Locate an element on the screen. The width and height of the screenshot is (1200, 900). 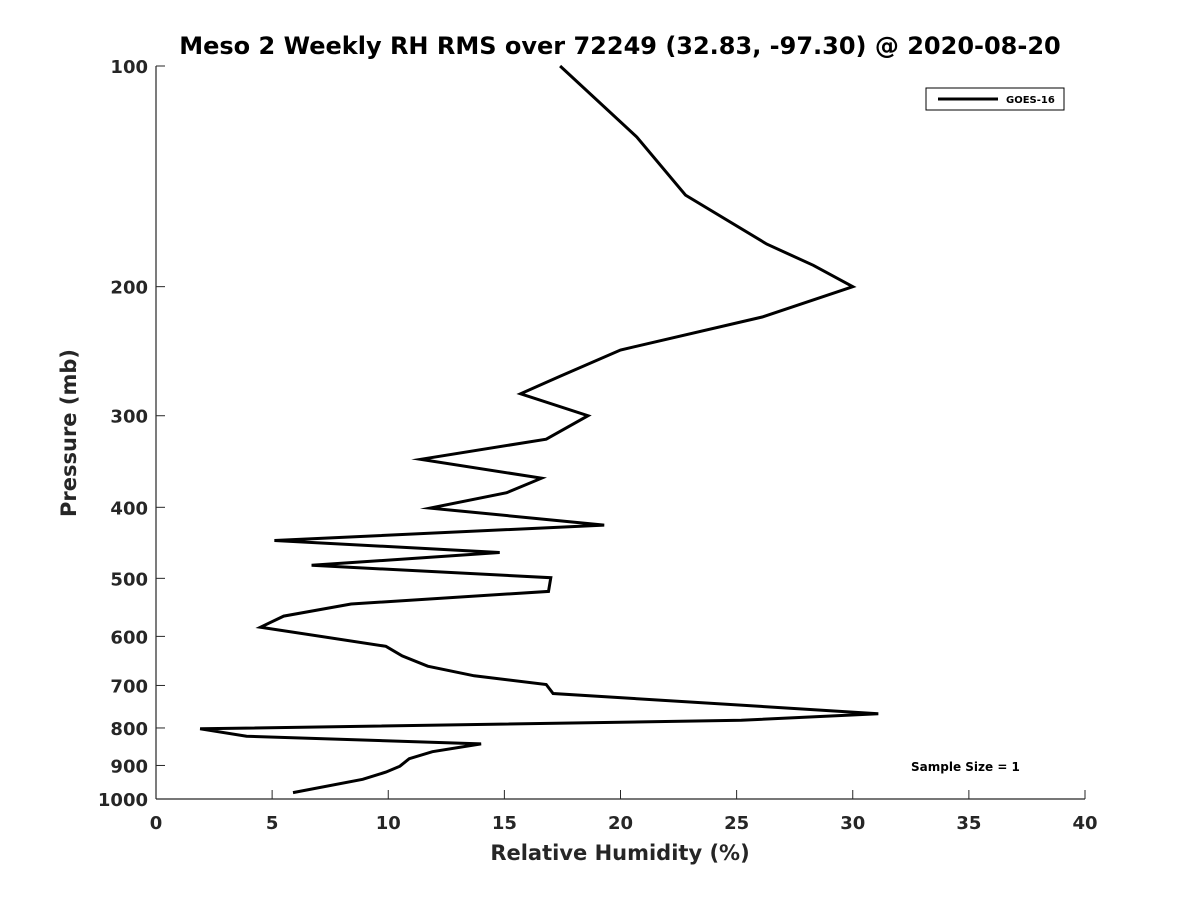
x-tick-label: 20 is located at coordinates (620, 823).